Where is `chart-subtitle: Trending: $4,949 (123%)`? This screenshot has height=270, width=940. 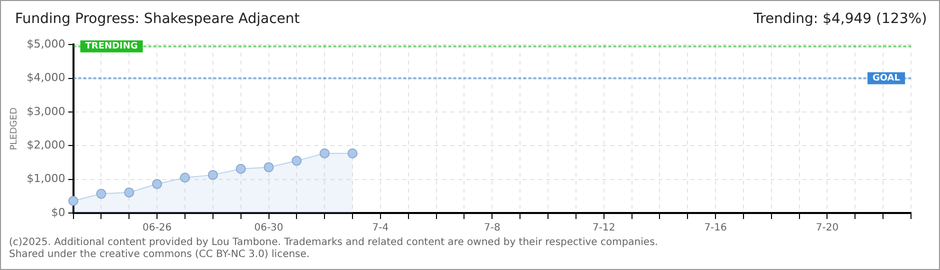
chart-subtitle: Trending: $4,949 (123%) is located at coordinates (840, 20).